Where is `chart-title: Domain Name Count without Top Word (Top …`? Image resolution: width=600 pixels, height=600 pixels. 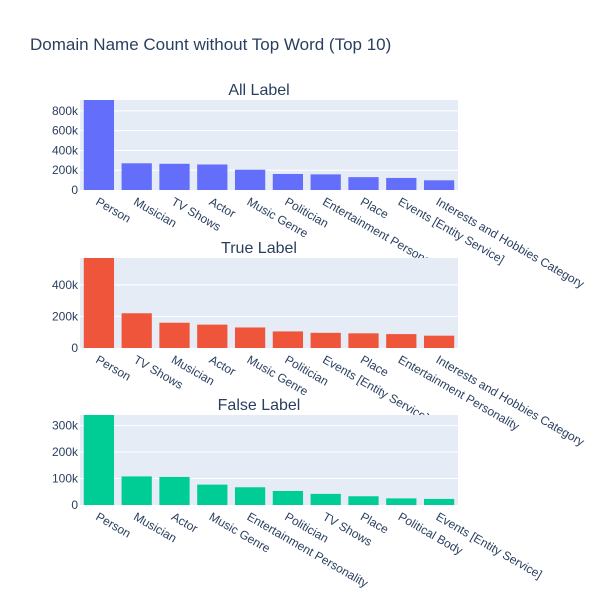 chart-title: Domain Name Count without Top Word (Top … is located at coordinates (210, 44).